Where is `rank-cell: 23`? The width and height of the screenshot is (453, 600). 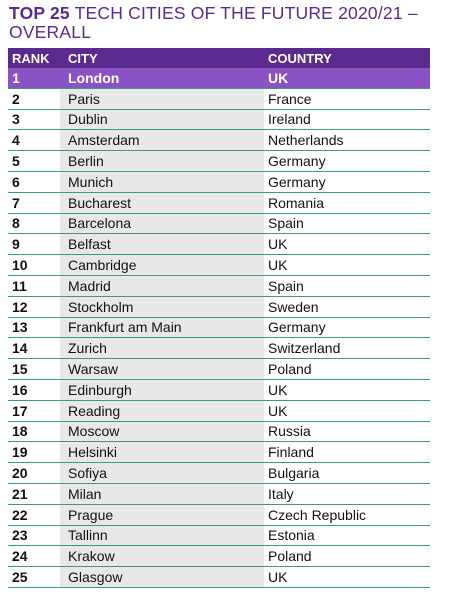 rank-cell: 23 is located at coordinates (34, 536).